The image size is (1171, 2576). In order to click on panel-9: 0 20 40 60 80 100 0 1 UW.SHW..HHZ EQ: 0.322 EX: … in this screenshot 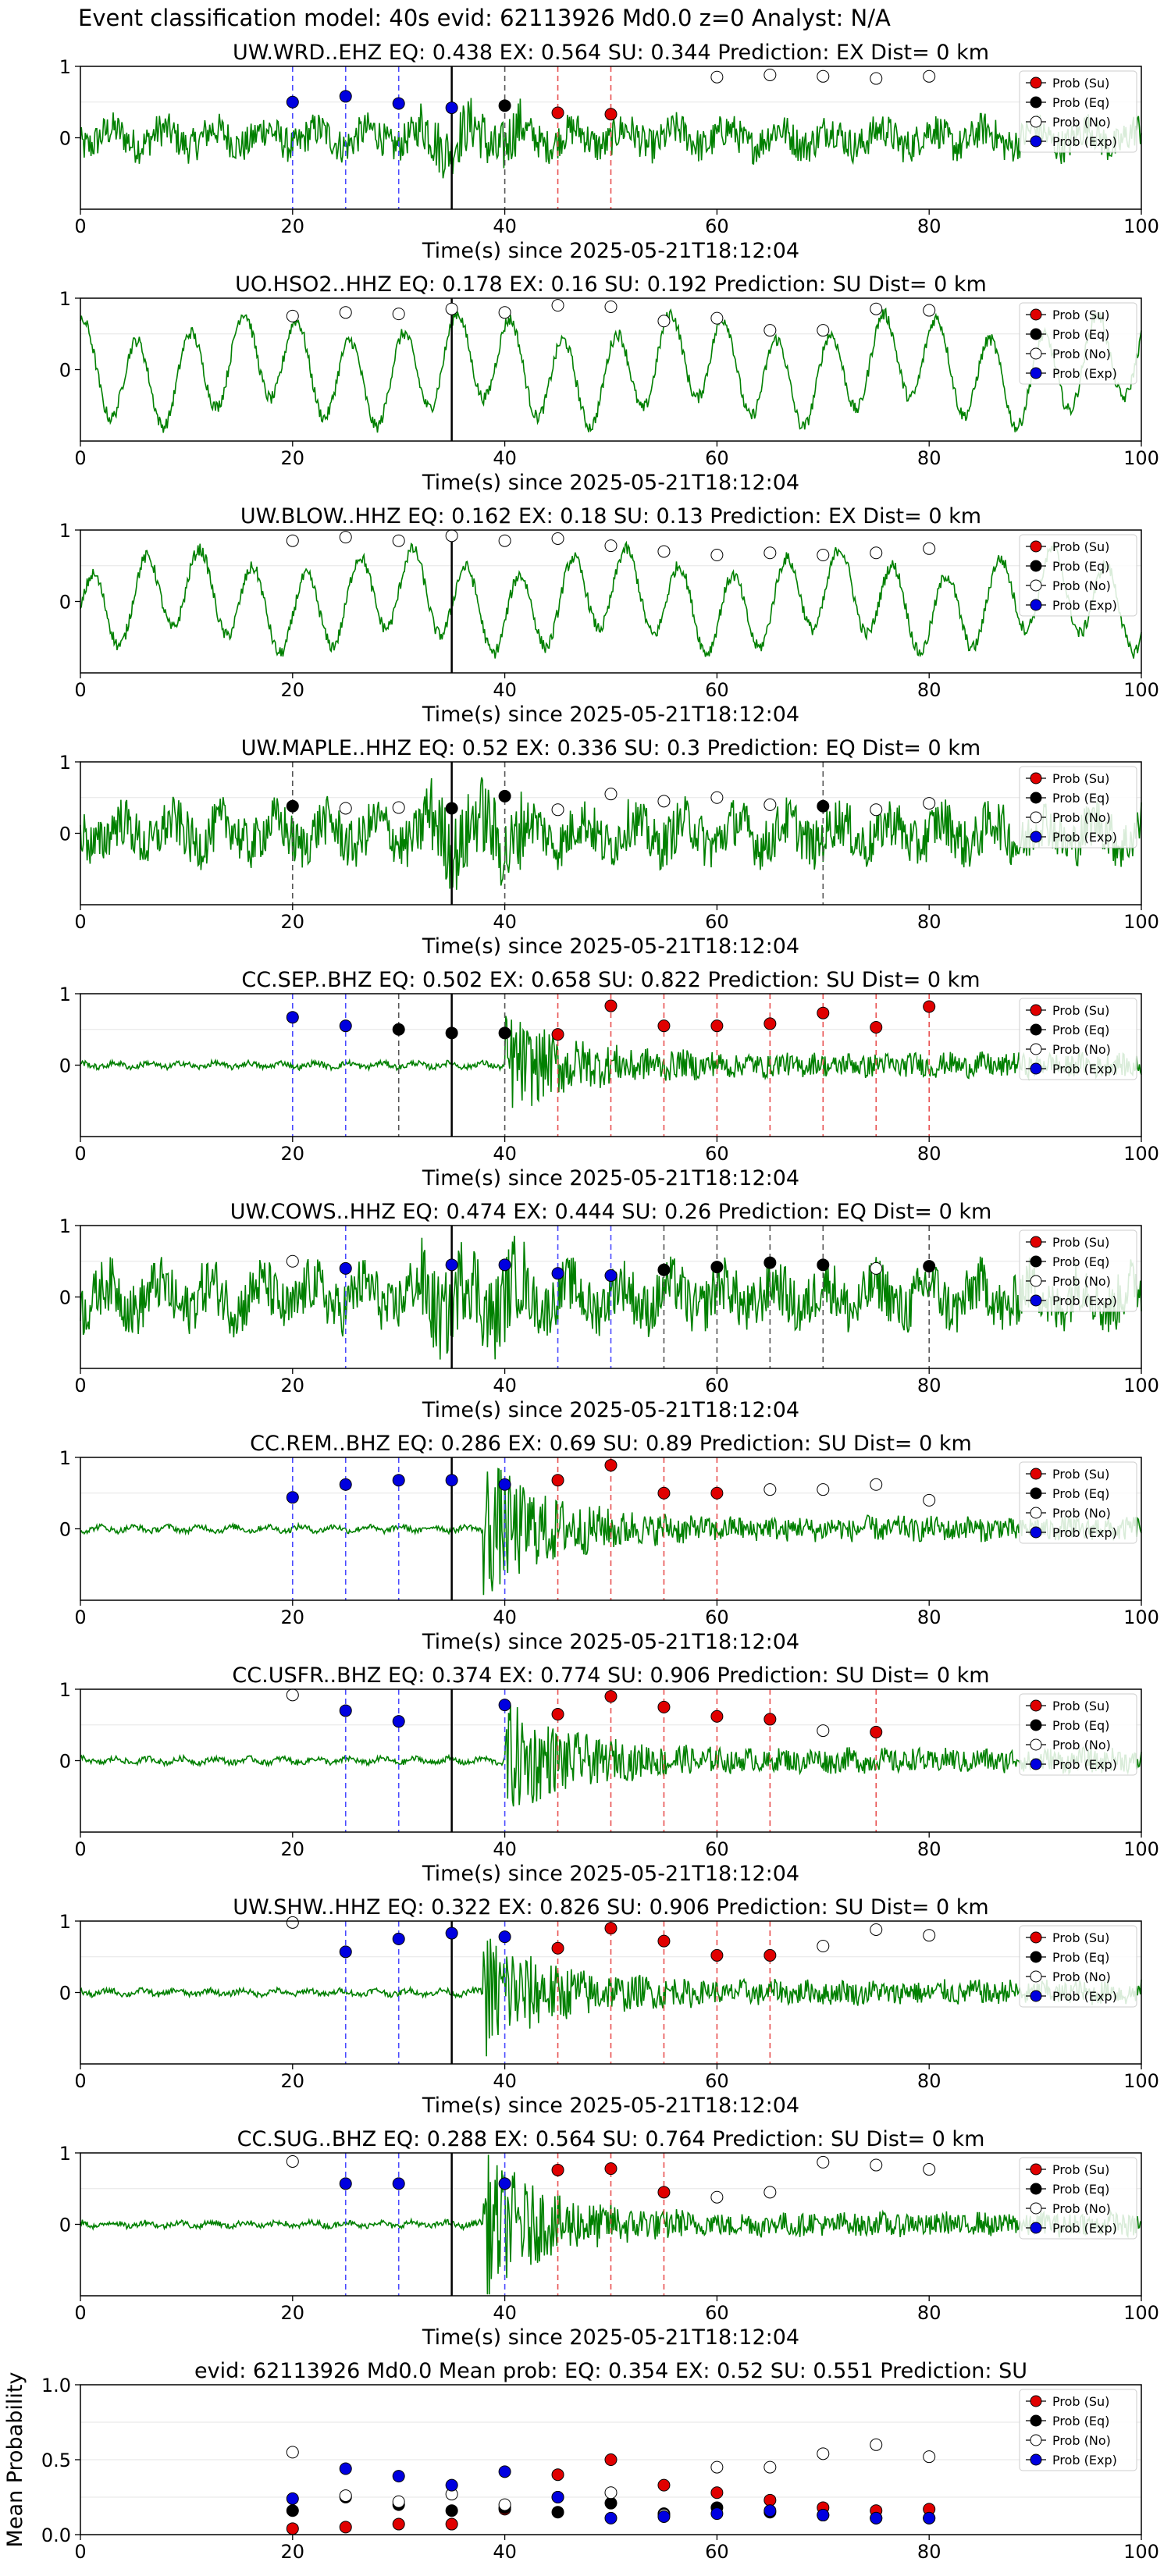, I will do `click(609, 2006)`.